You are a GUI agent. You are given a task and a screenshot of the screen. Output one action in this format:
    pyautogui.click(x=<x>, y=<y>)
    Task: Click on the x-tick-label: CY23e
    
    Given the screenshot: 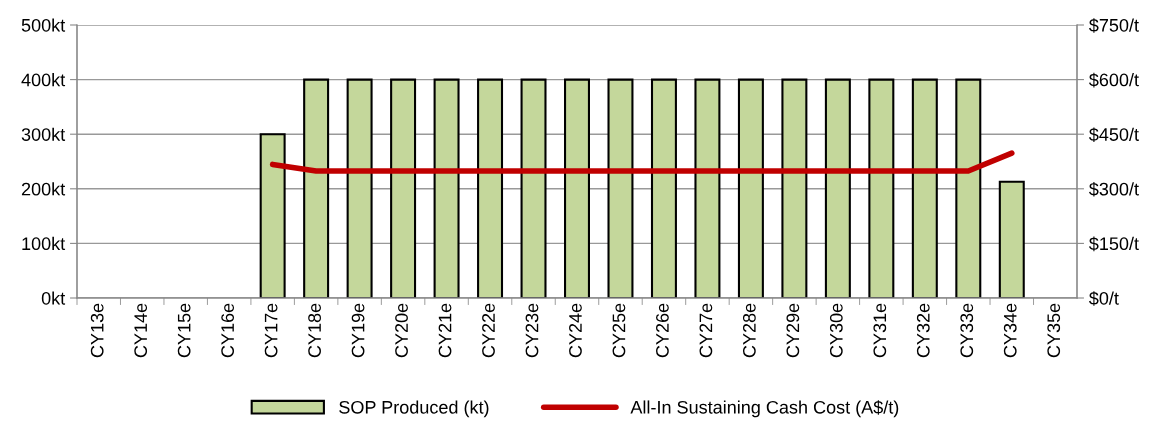 What is the action you would take?
    pyautogui.click(x=532, y=330)
    